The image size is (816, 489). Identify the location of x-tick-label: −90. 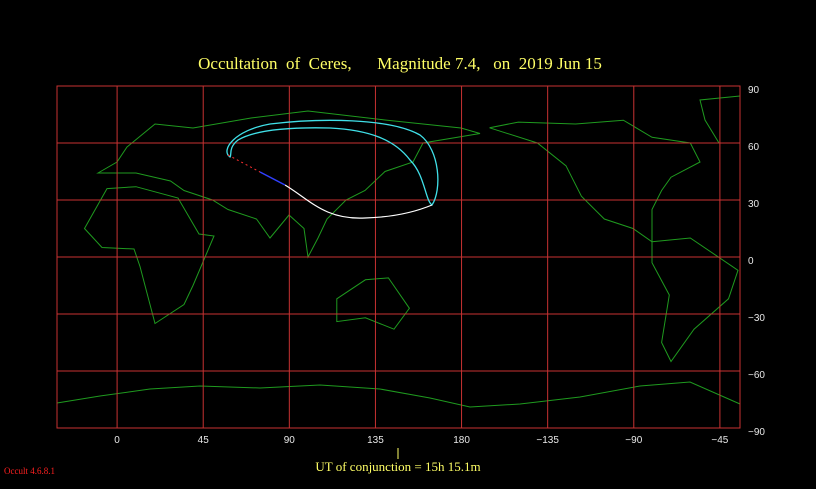
(633, 440).